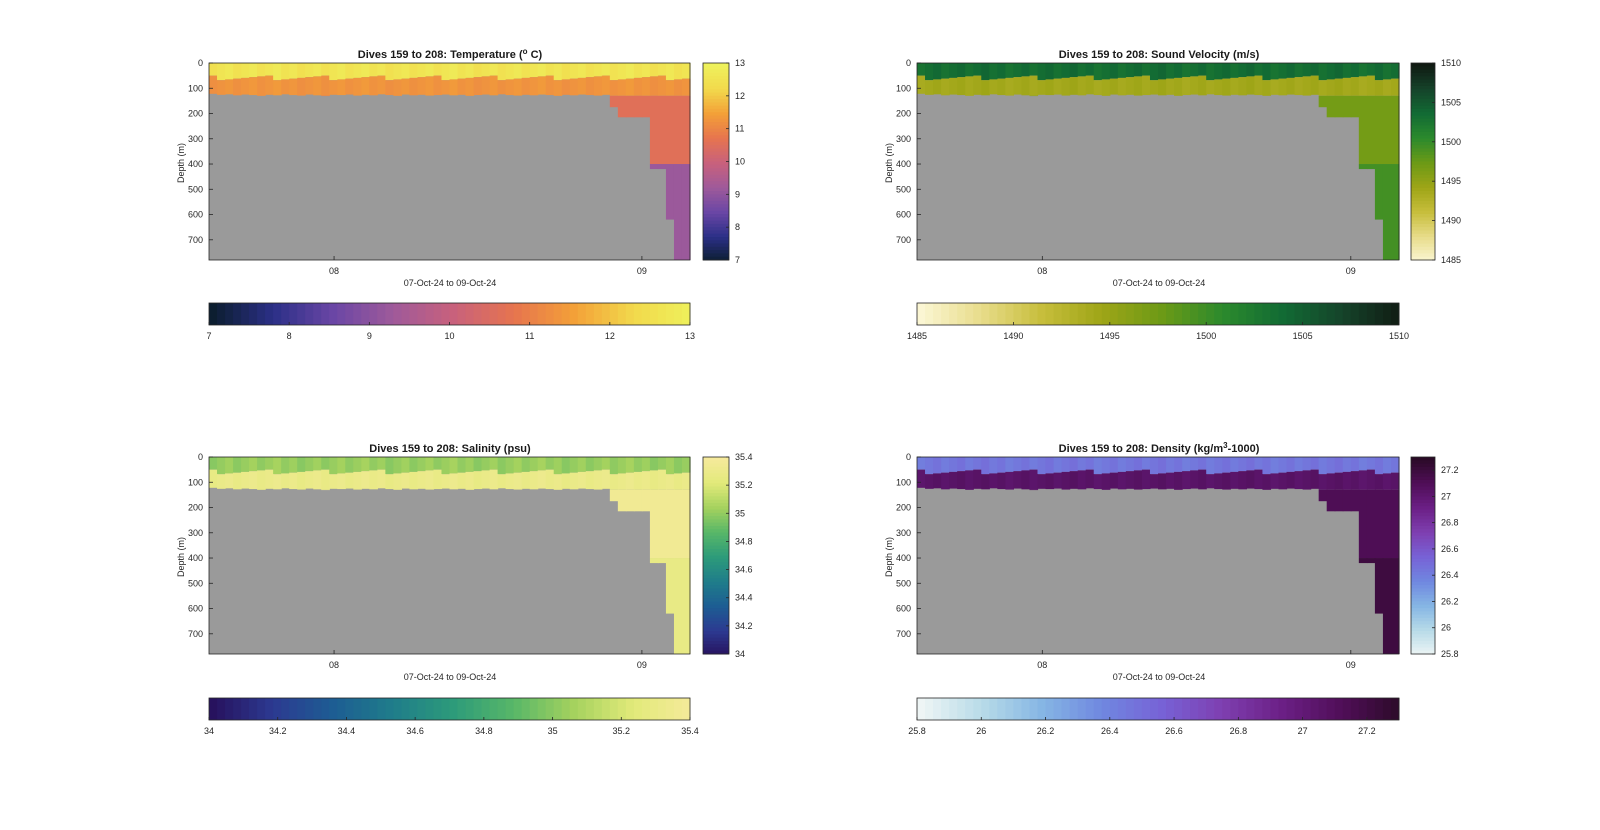 The image size is (1600, 830). Describe the element at coordinates (347, 731) in the screenshot. I see `colorbar-tick-label: 34.4` at that location.